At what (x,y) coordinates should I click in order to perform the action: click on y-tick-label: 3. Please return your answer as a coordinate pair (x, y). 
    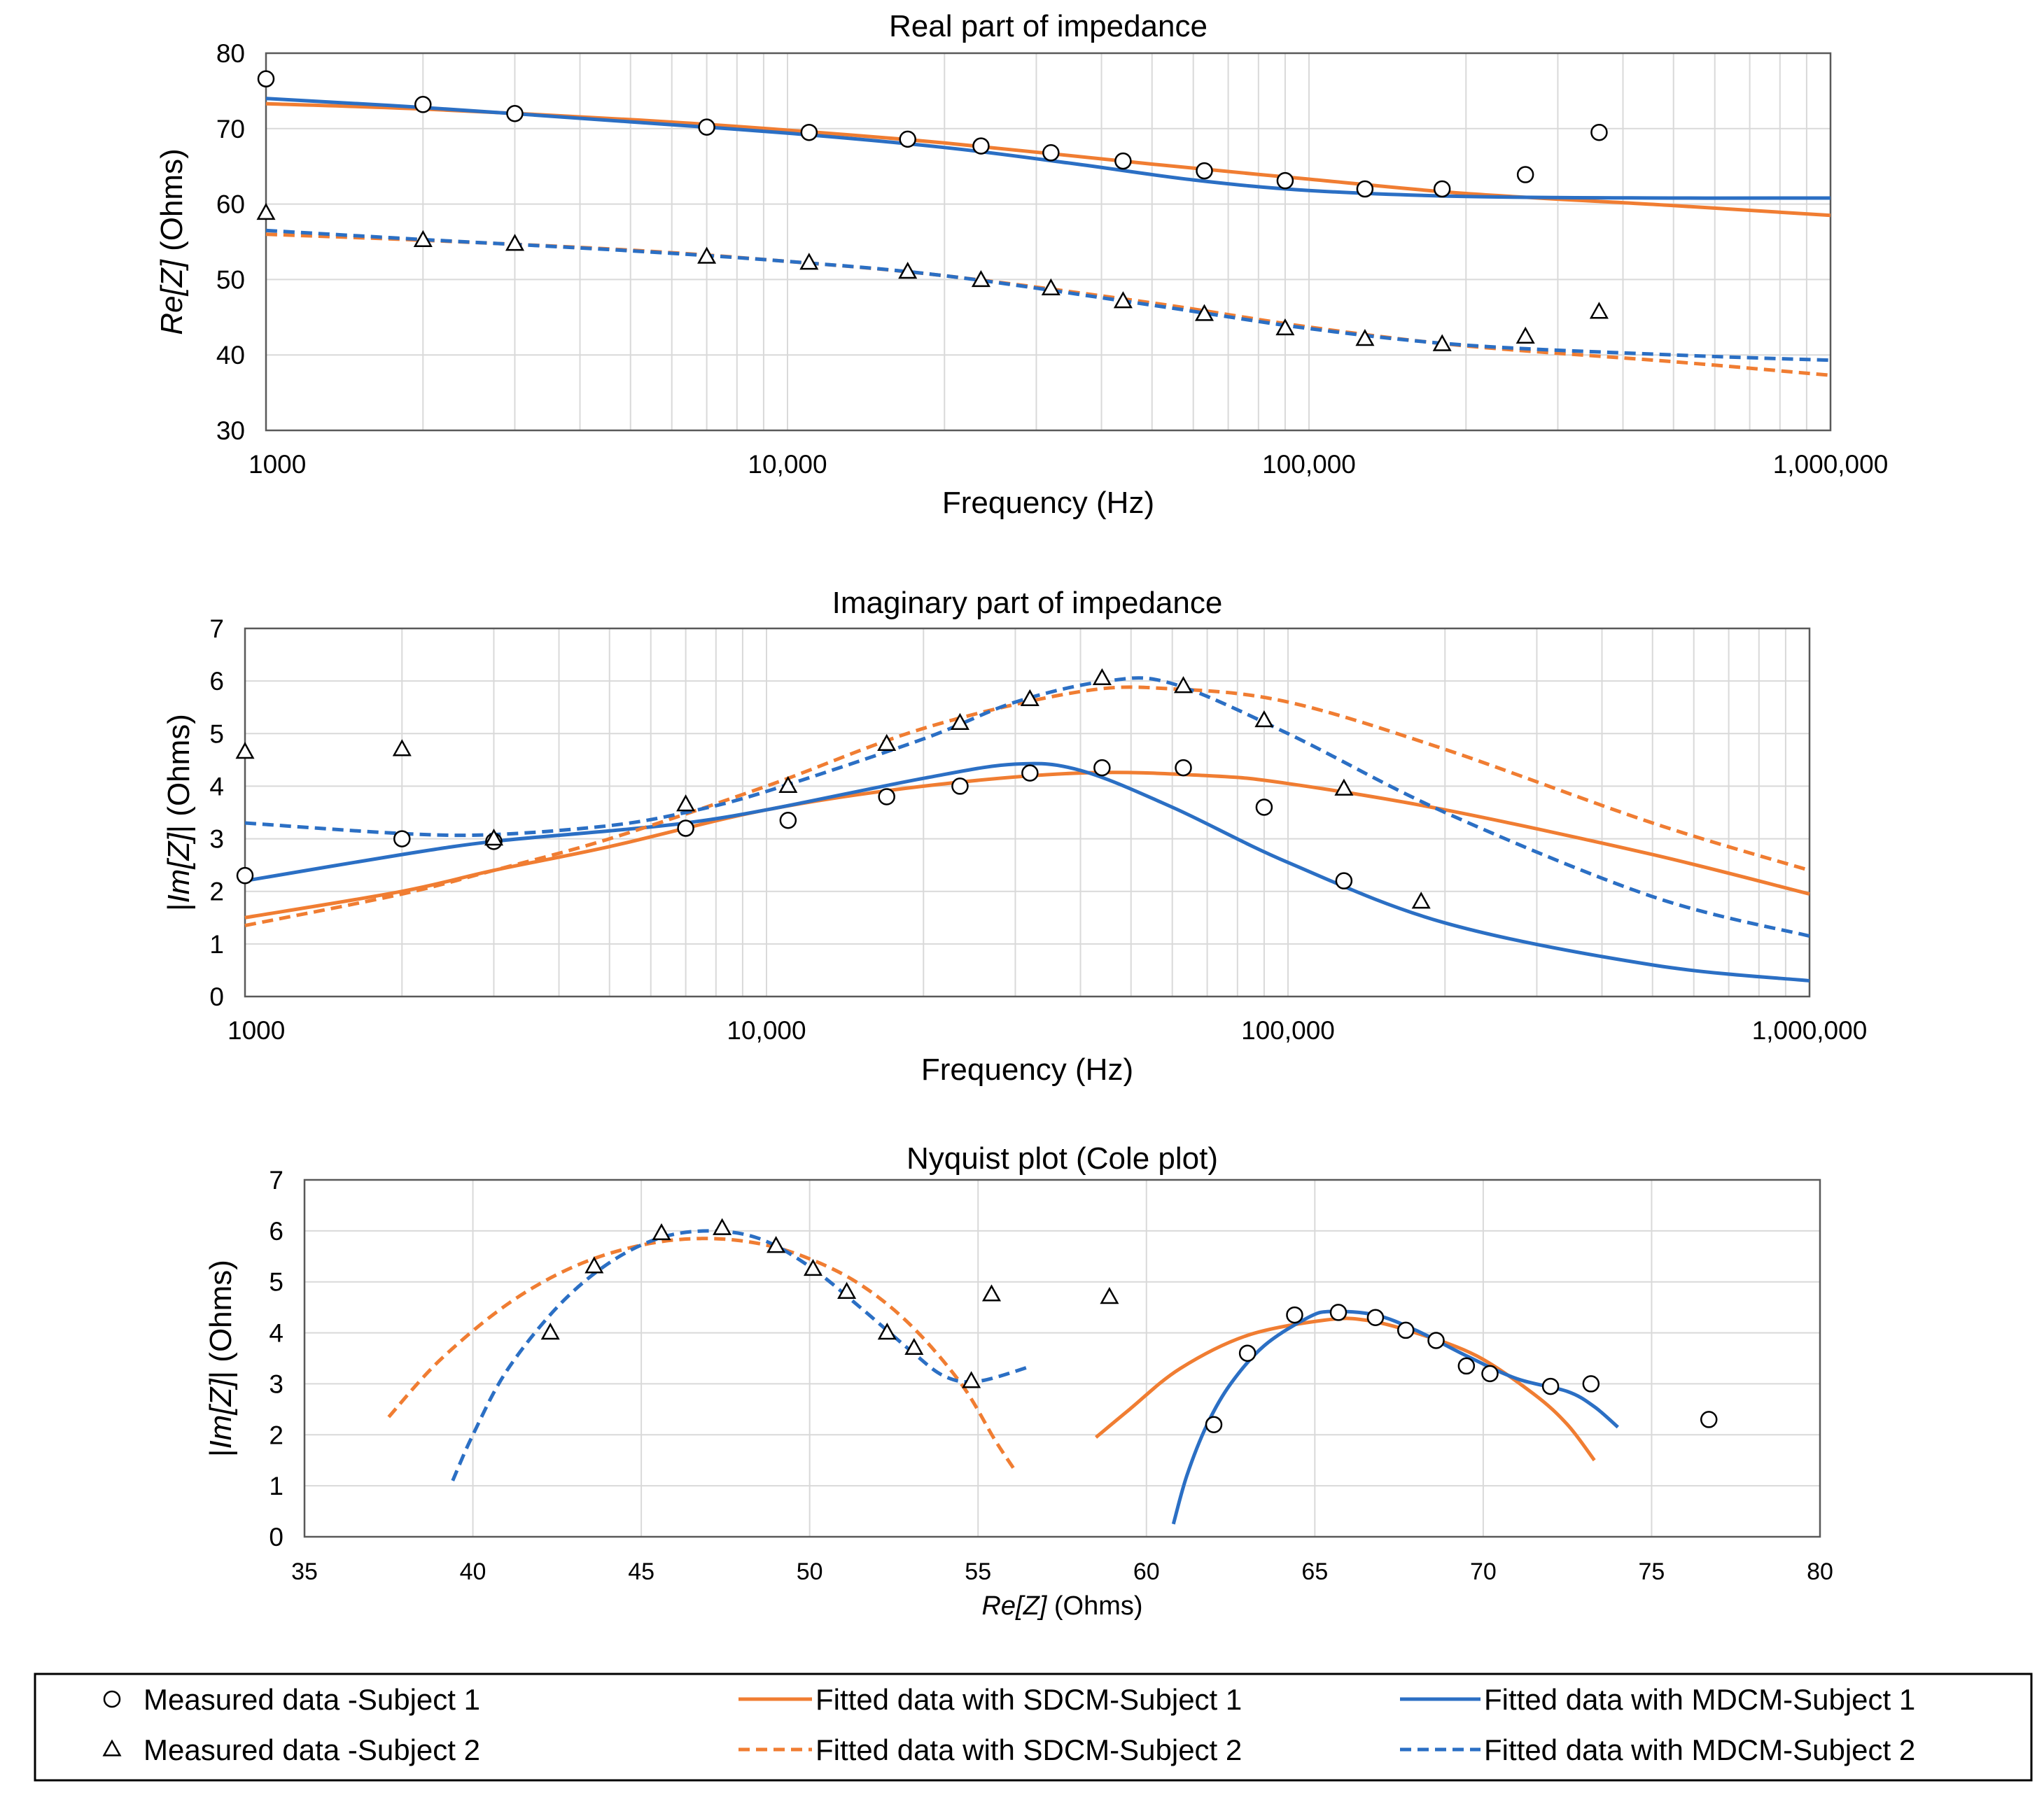
    Looking at the image, I should click on (276, 1384).